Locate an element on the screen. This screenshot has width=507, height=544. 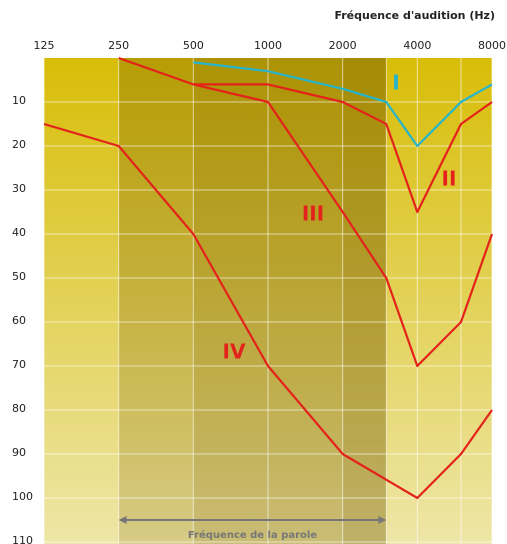
x-tick-label: 1000 is located at coordinates (268, 45).